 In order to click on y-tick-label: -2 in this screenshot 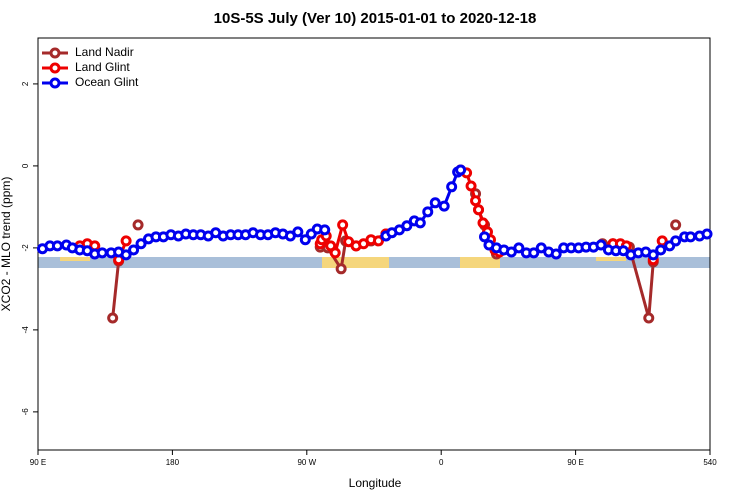, I will do `click(25, 248)`.